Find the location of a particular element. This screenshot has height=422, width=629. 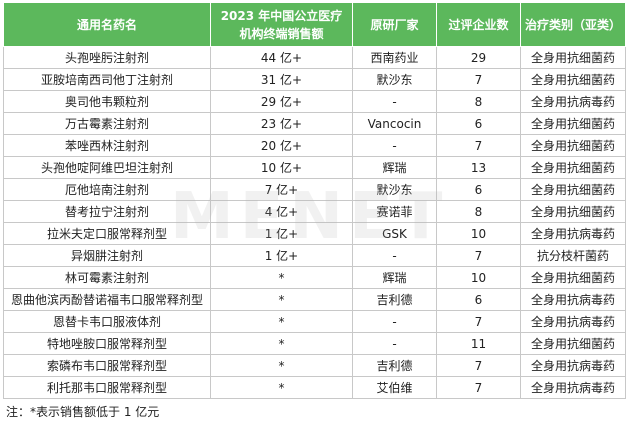

table-cell: 20 亿+ is located at coordinates (281, 145).